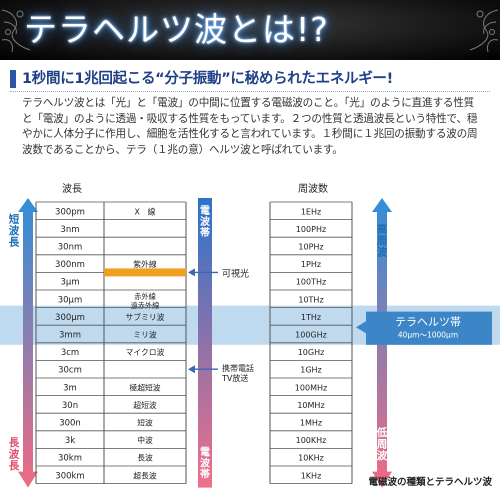  What do you see at coordinates (234, 378) in the screenshot?
I see `mobile-tv-label: TV放送` at bounding box center [234, 378].